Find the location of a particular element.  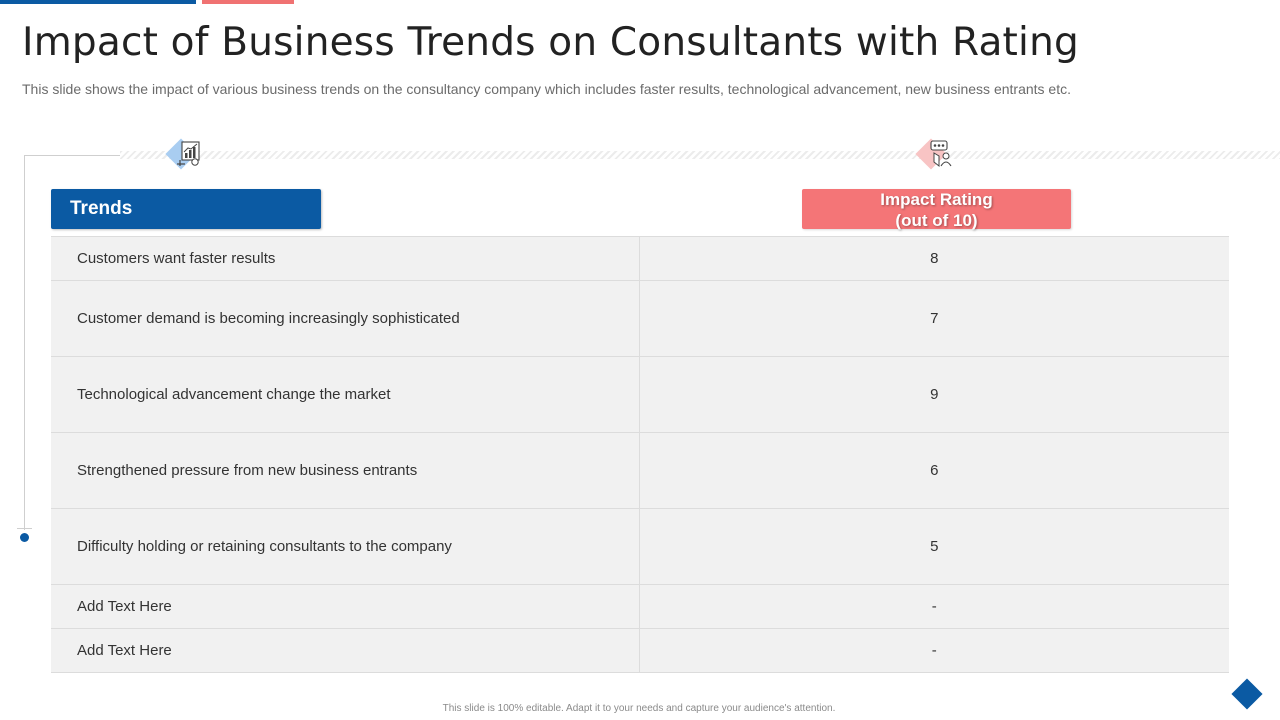

top-accent-bar-blue is located at coordinates (98, 2).